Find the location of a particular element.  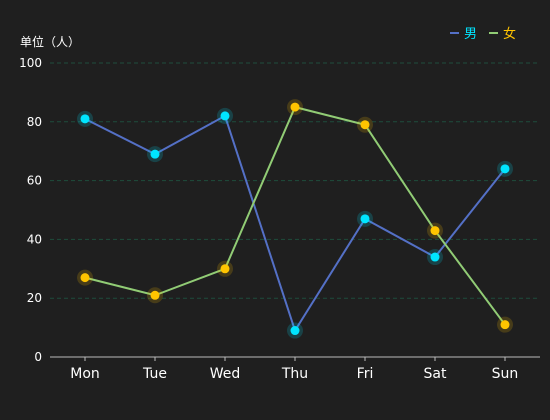

y-tick-label: 20 is located at coordinates (34, 298).